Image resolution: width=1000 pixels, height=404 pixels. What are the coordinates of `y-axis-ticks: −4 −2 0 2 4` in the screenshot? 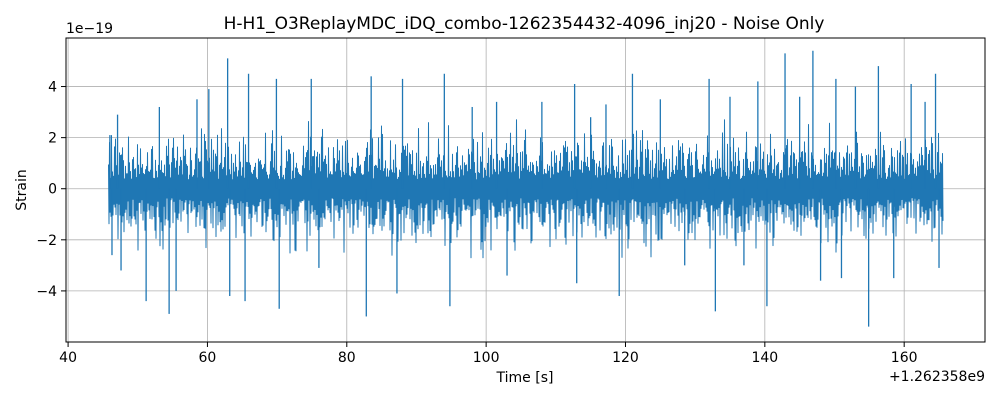 It's located at (51, 190).